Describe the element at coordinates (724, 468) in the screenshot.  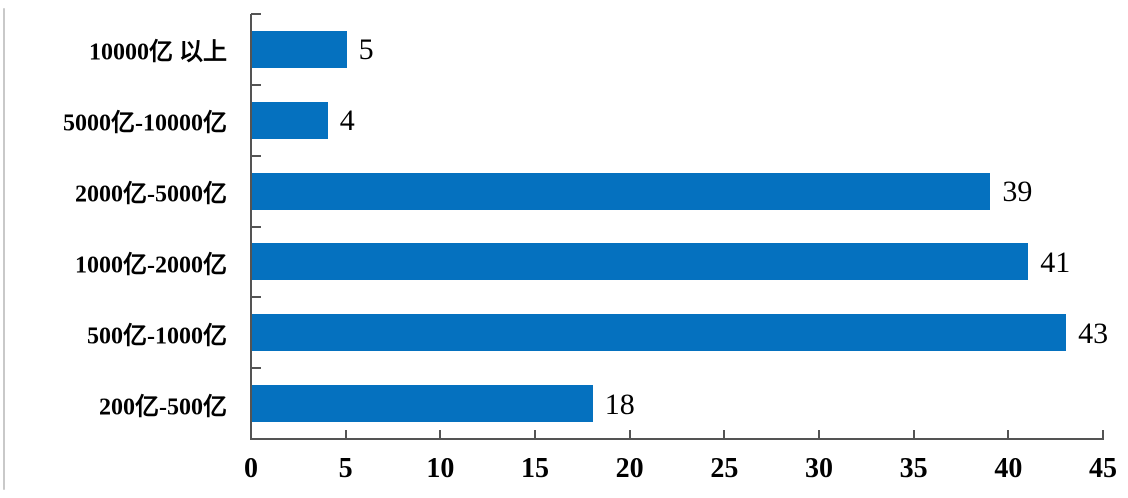
I see `x-tick-label: 25` at that location.